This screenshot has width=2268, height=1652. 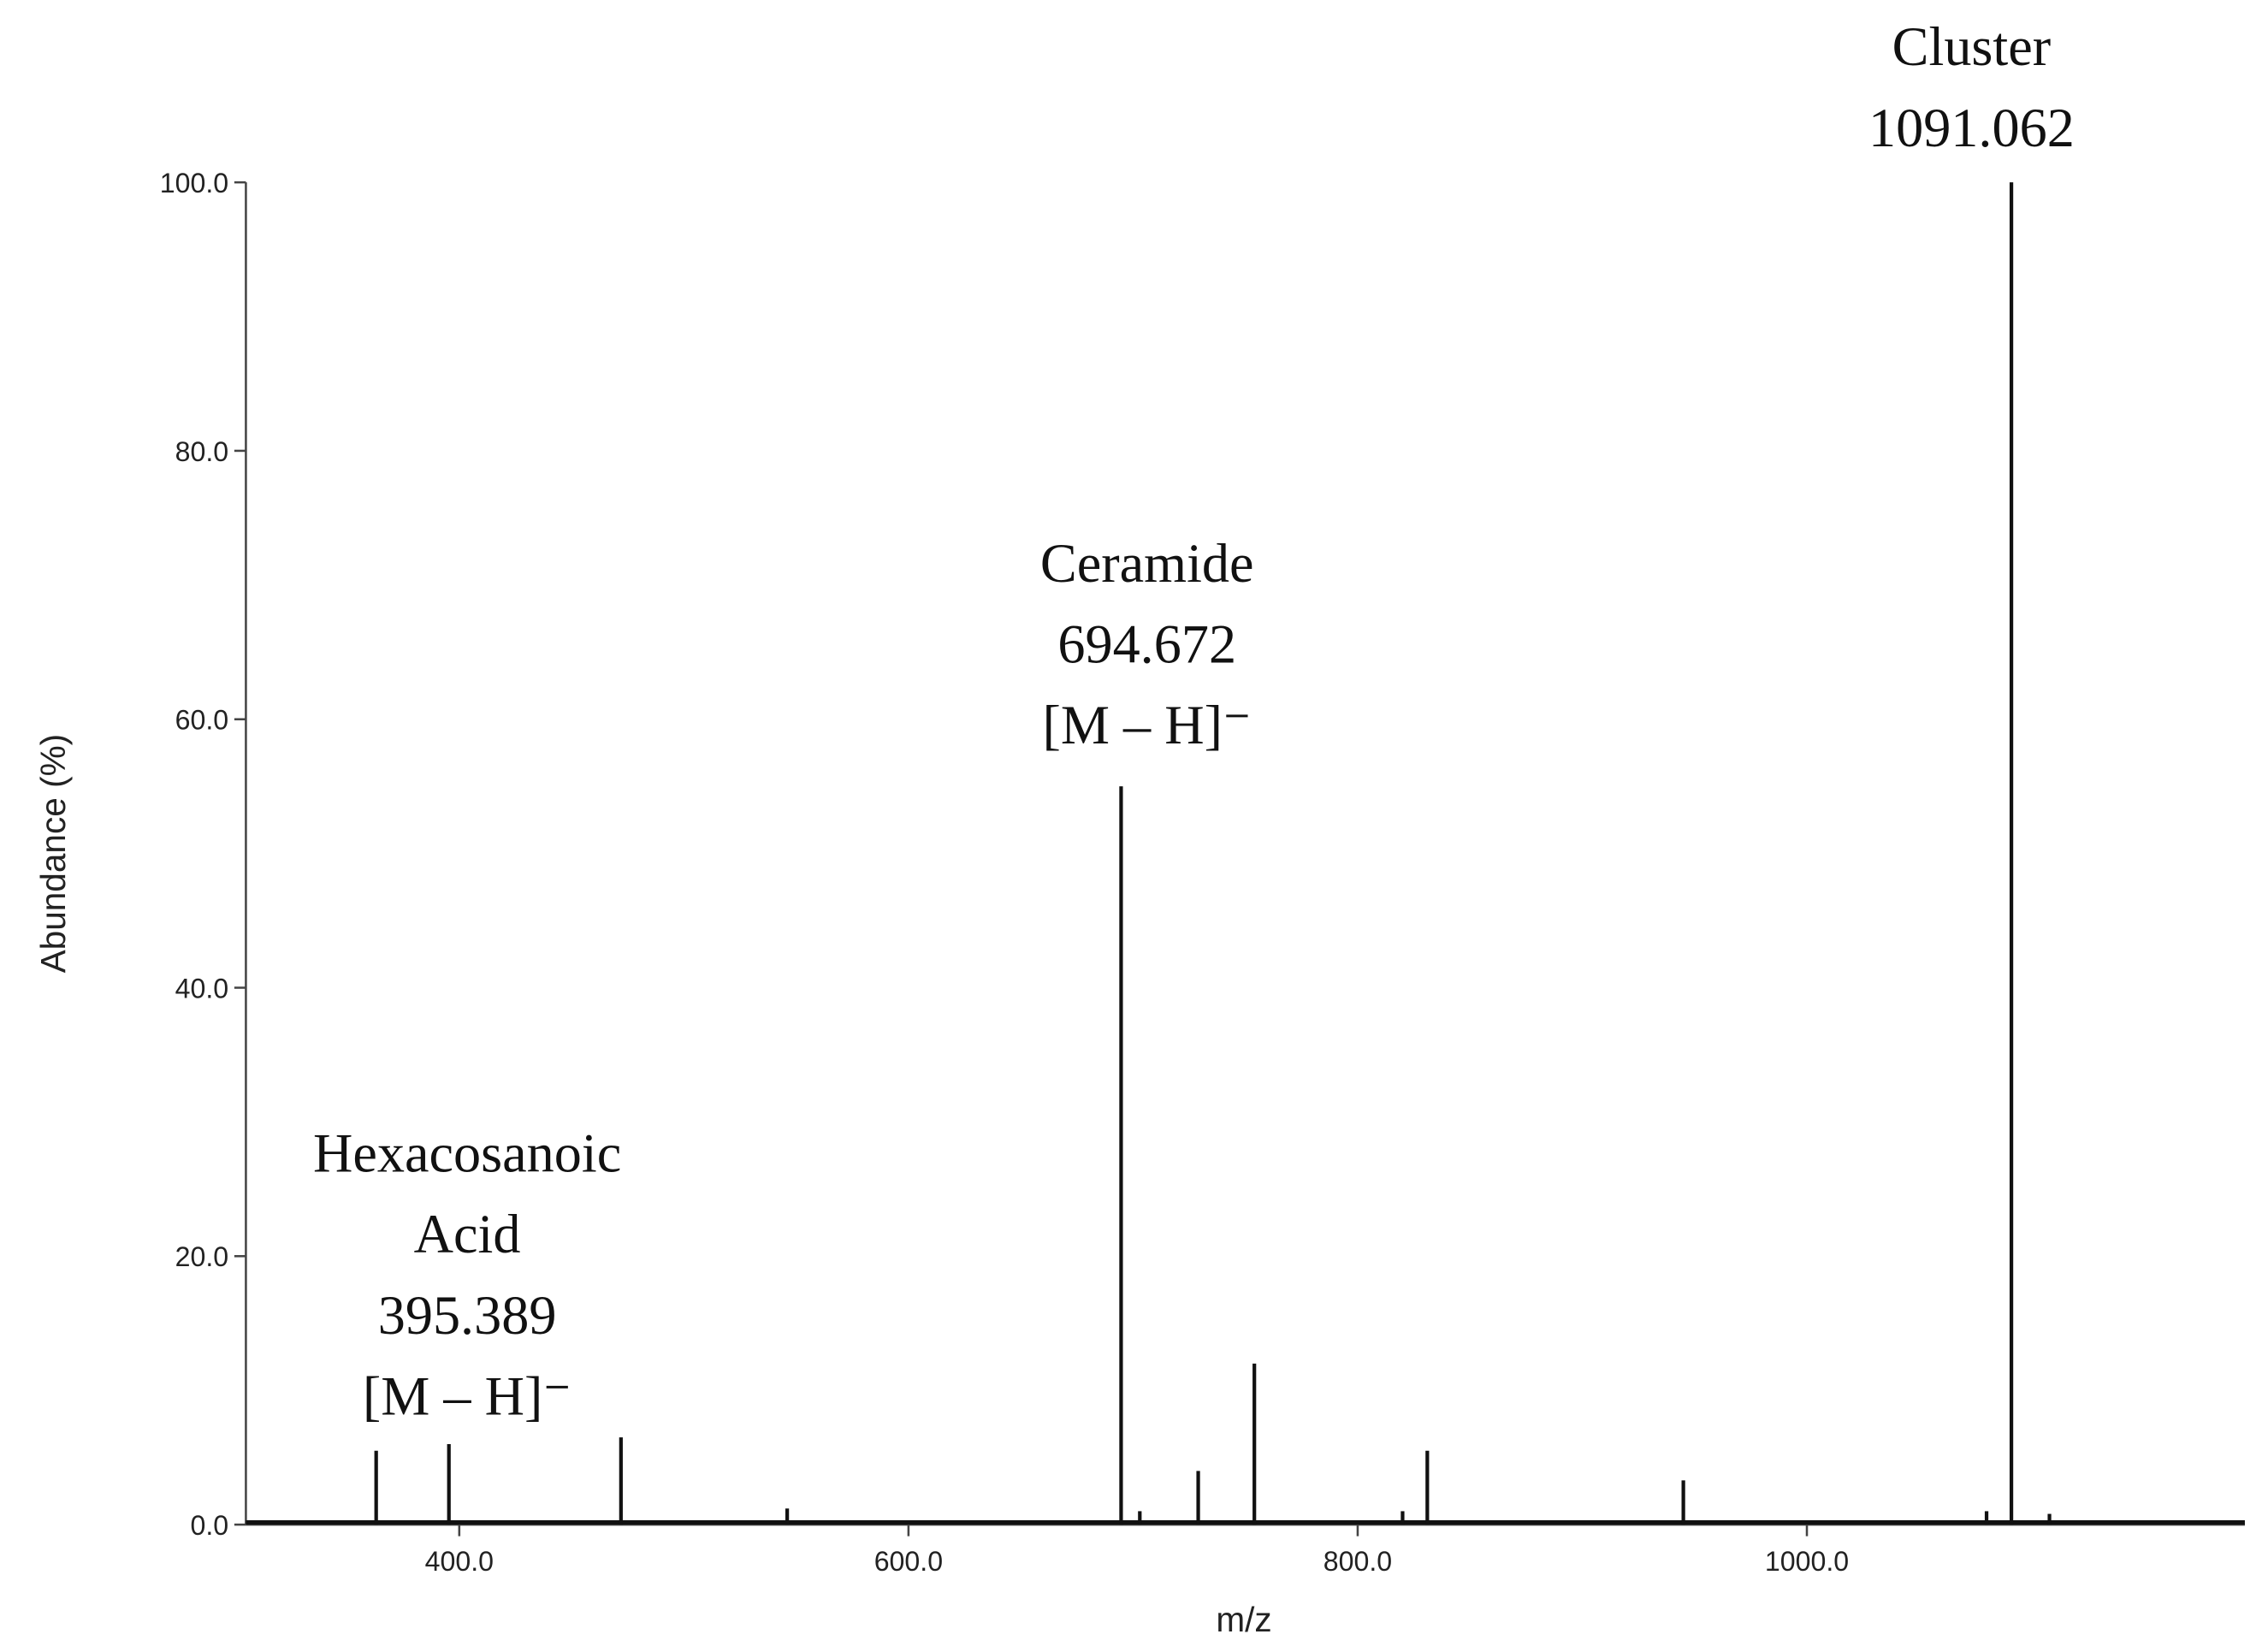 What do you see at coordinates (1971, 128) in the screenshot?
I see `peak-annotation: 1091.062` at bounding box center [1971, 128].